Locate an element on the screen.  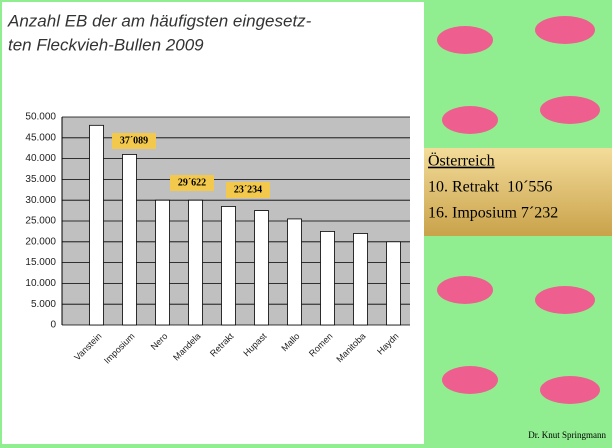
info-item: 10. Retrakt 10´556 is located at coordinates (490, 187).